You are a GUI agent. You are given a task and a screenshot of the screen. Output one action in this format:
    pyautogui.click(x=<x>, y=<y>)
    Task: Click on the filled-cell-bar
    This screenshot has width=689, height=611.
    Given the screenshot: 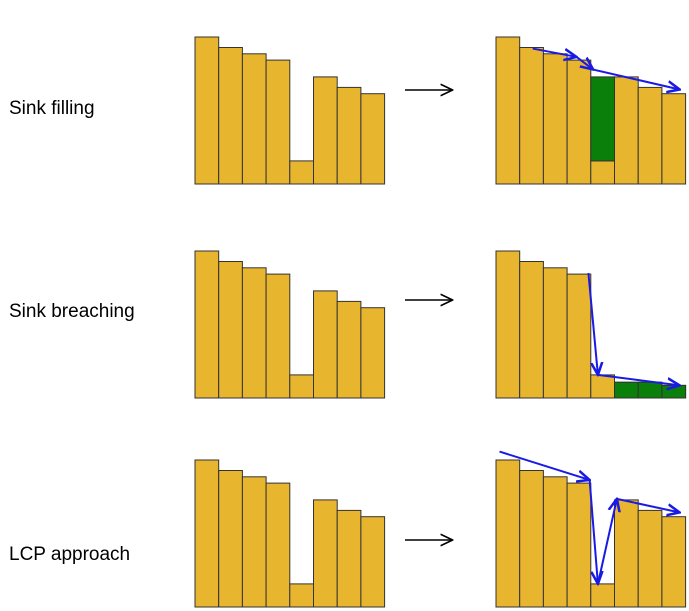 What is the action you would take?
    pyautogui.click(x=602, y=119)
    